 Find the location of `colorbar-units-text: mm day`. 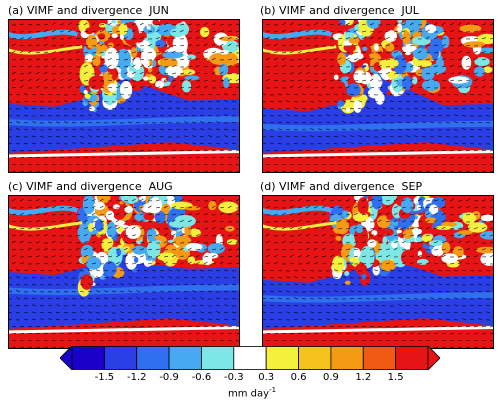

colorbar-units-text: mm day is located at coordinates (249, 394).